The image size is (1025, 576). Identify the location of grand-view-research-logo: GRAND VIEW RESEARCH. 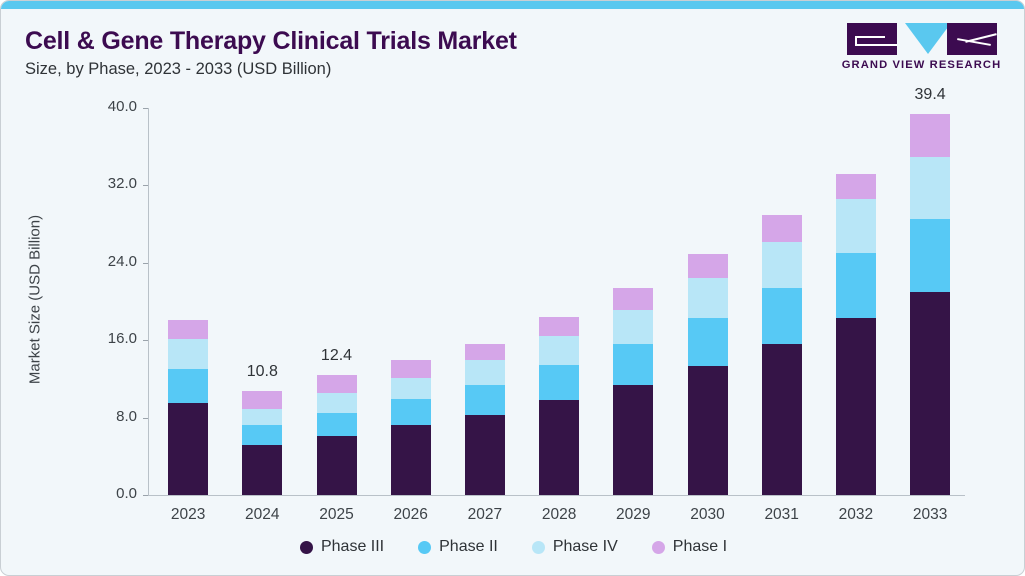
(921, 50).